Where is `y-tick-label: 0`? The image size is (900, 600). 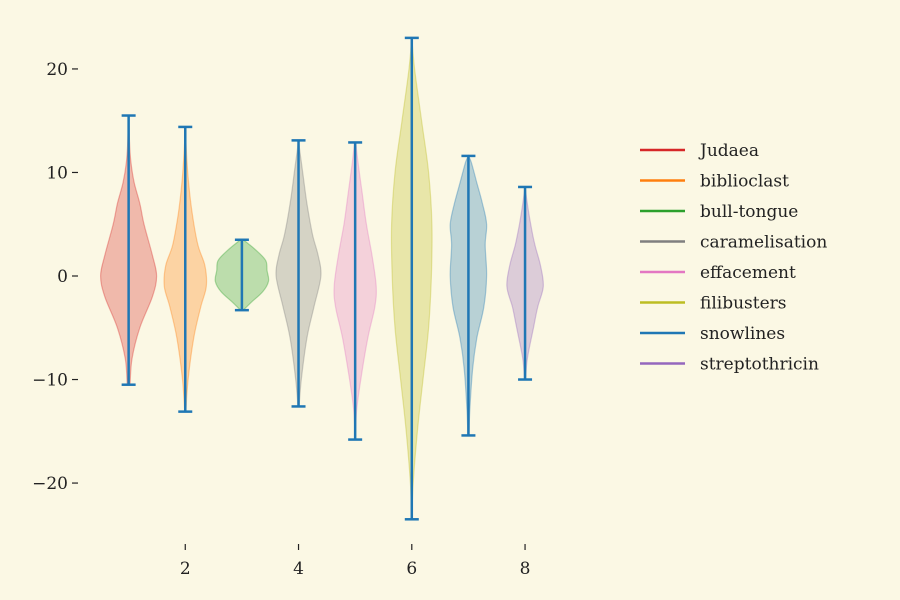 y-tick-label: 0 is located at coordinates (62, 277).